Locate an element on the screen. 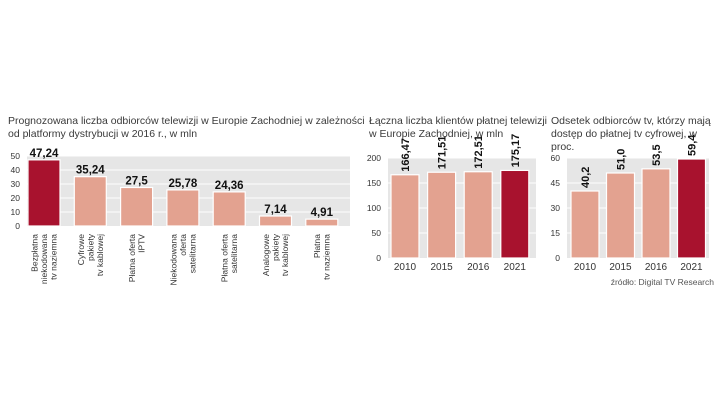 The height and width of the screenshot is (406, 720). chart1-category-label: Niekodowana is located at coordinates (173, 260).